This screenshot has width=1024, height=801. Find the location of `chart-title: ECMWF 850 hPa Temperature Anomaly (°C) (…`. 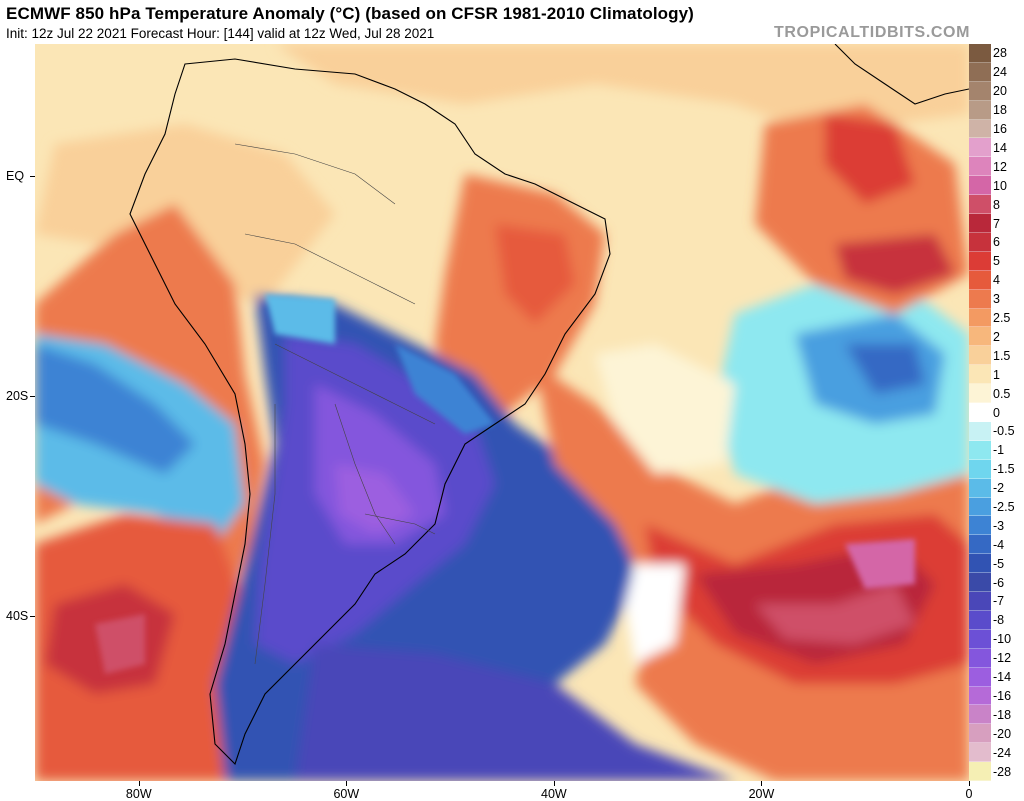

chart-title: ECMWF 850 hPa Temperature Anomaly (°C) (… is located at coordinates (350, 13).